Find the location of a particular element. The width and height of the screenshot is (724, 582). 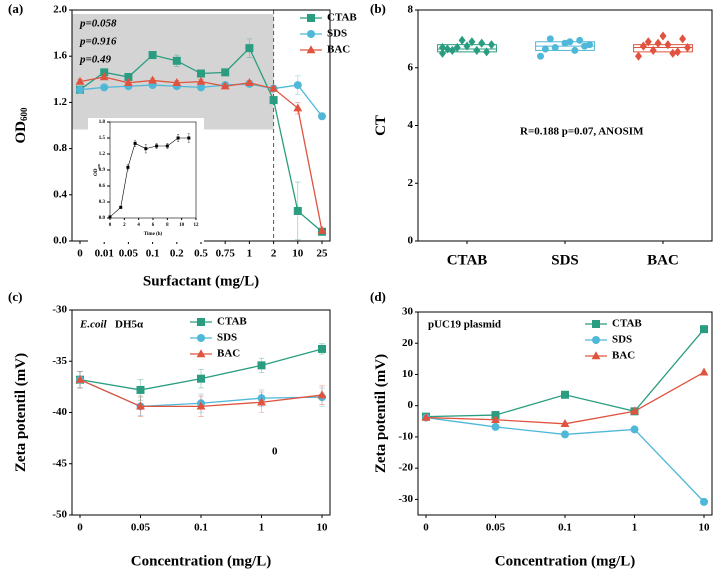

y-tick-label: 0.8 is located at coordinates (60, 148).